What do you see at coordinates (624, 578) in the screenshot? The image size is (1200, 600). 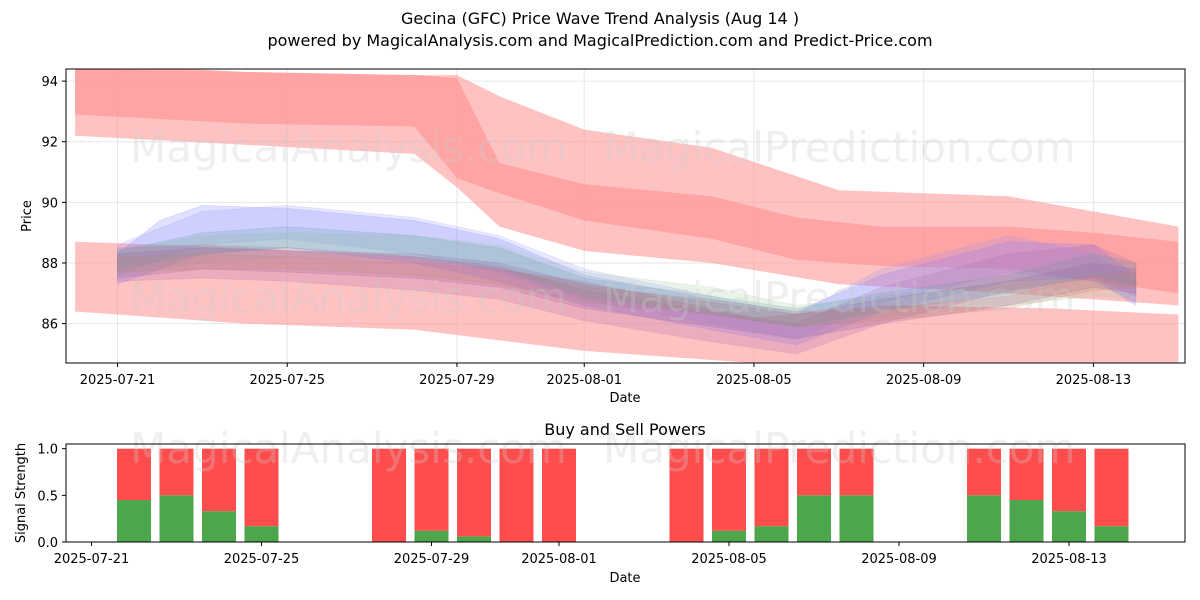 I see `signal-x-axis-label: Date` at bounding box center [624, 578].